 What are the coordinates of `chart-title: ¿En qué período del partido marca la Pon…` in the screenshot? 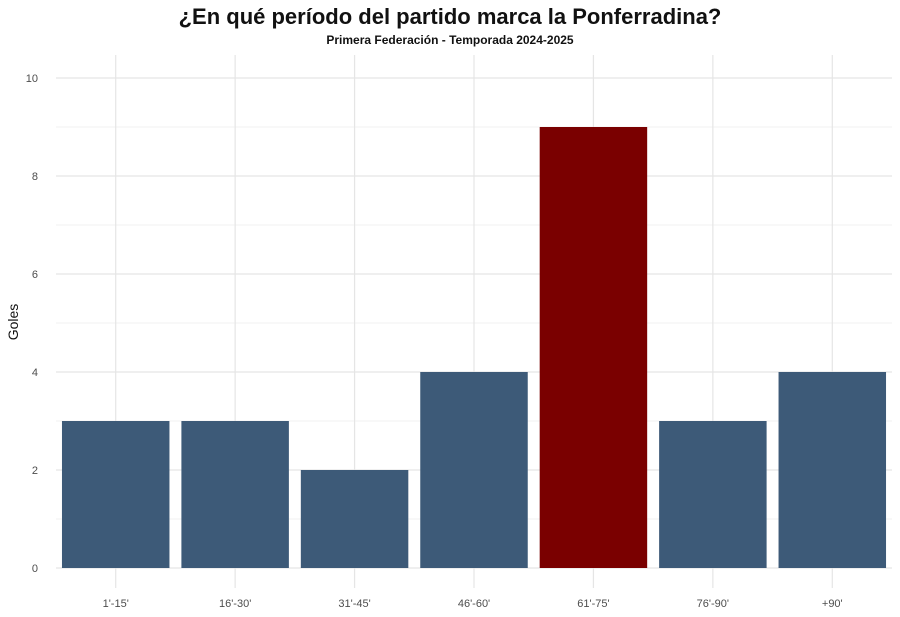 It's located at (450, 16).